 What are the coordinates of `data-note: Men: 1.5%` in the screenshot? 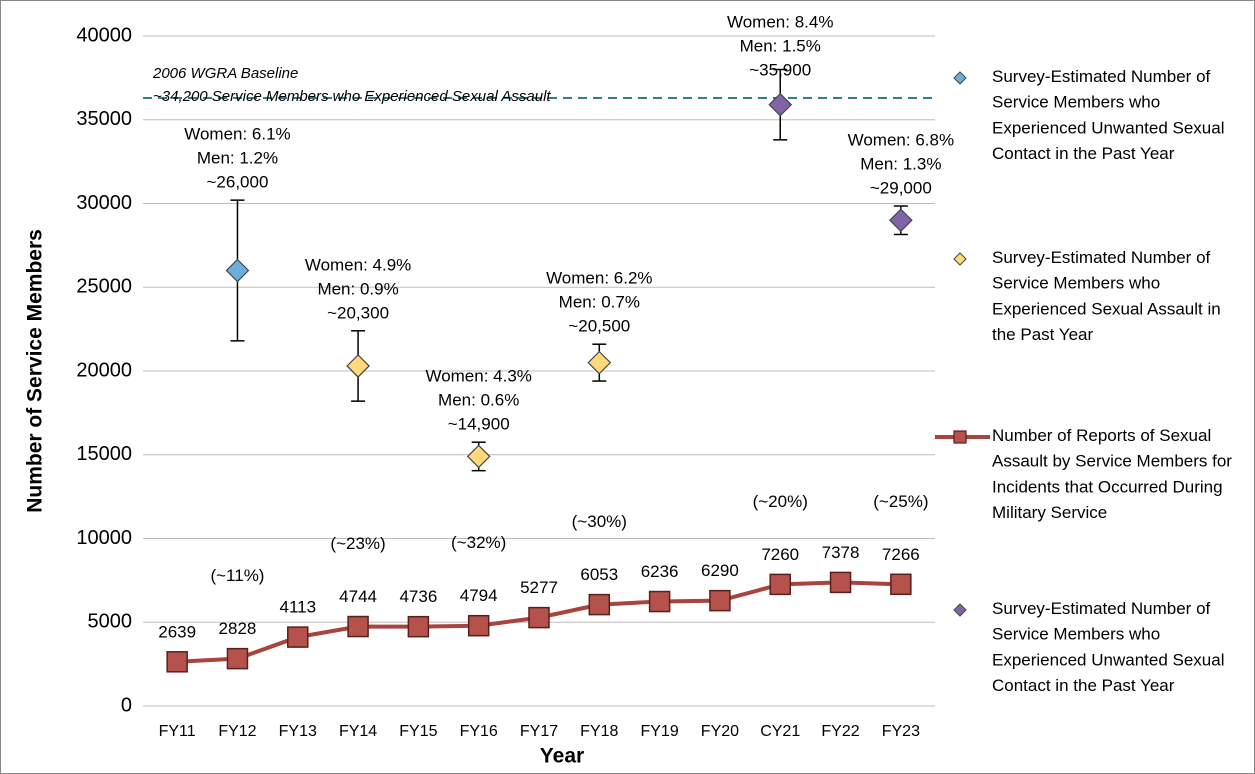 It's located at (780, 45).